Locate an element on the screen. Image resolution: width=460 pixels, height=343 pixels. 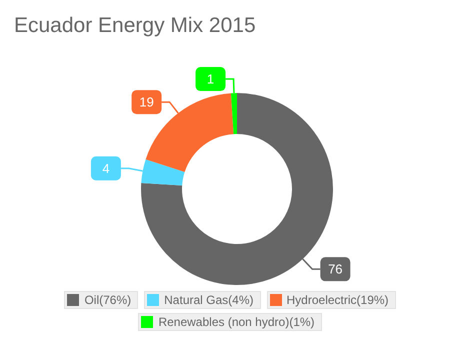
data-label: 1 is located at coordinates (210, 79).